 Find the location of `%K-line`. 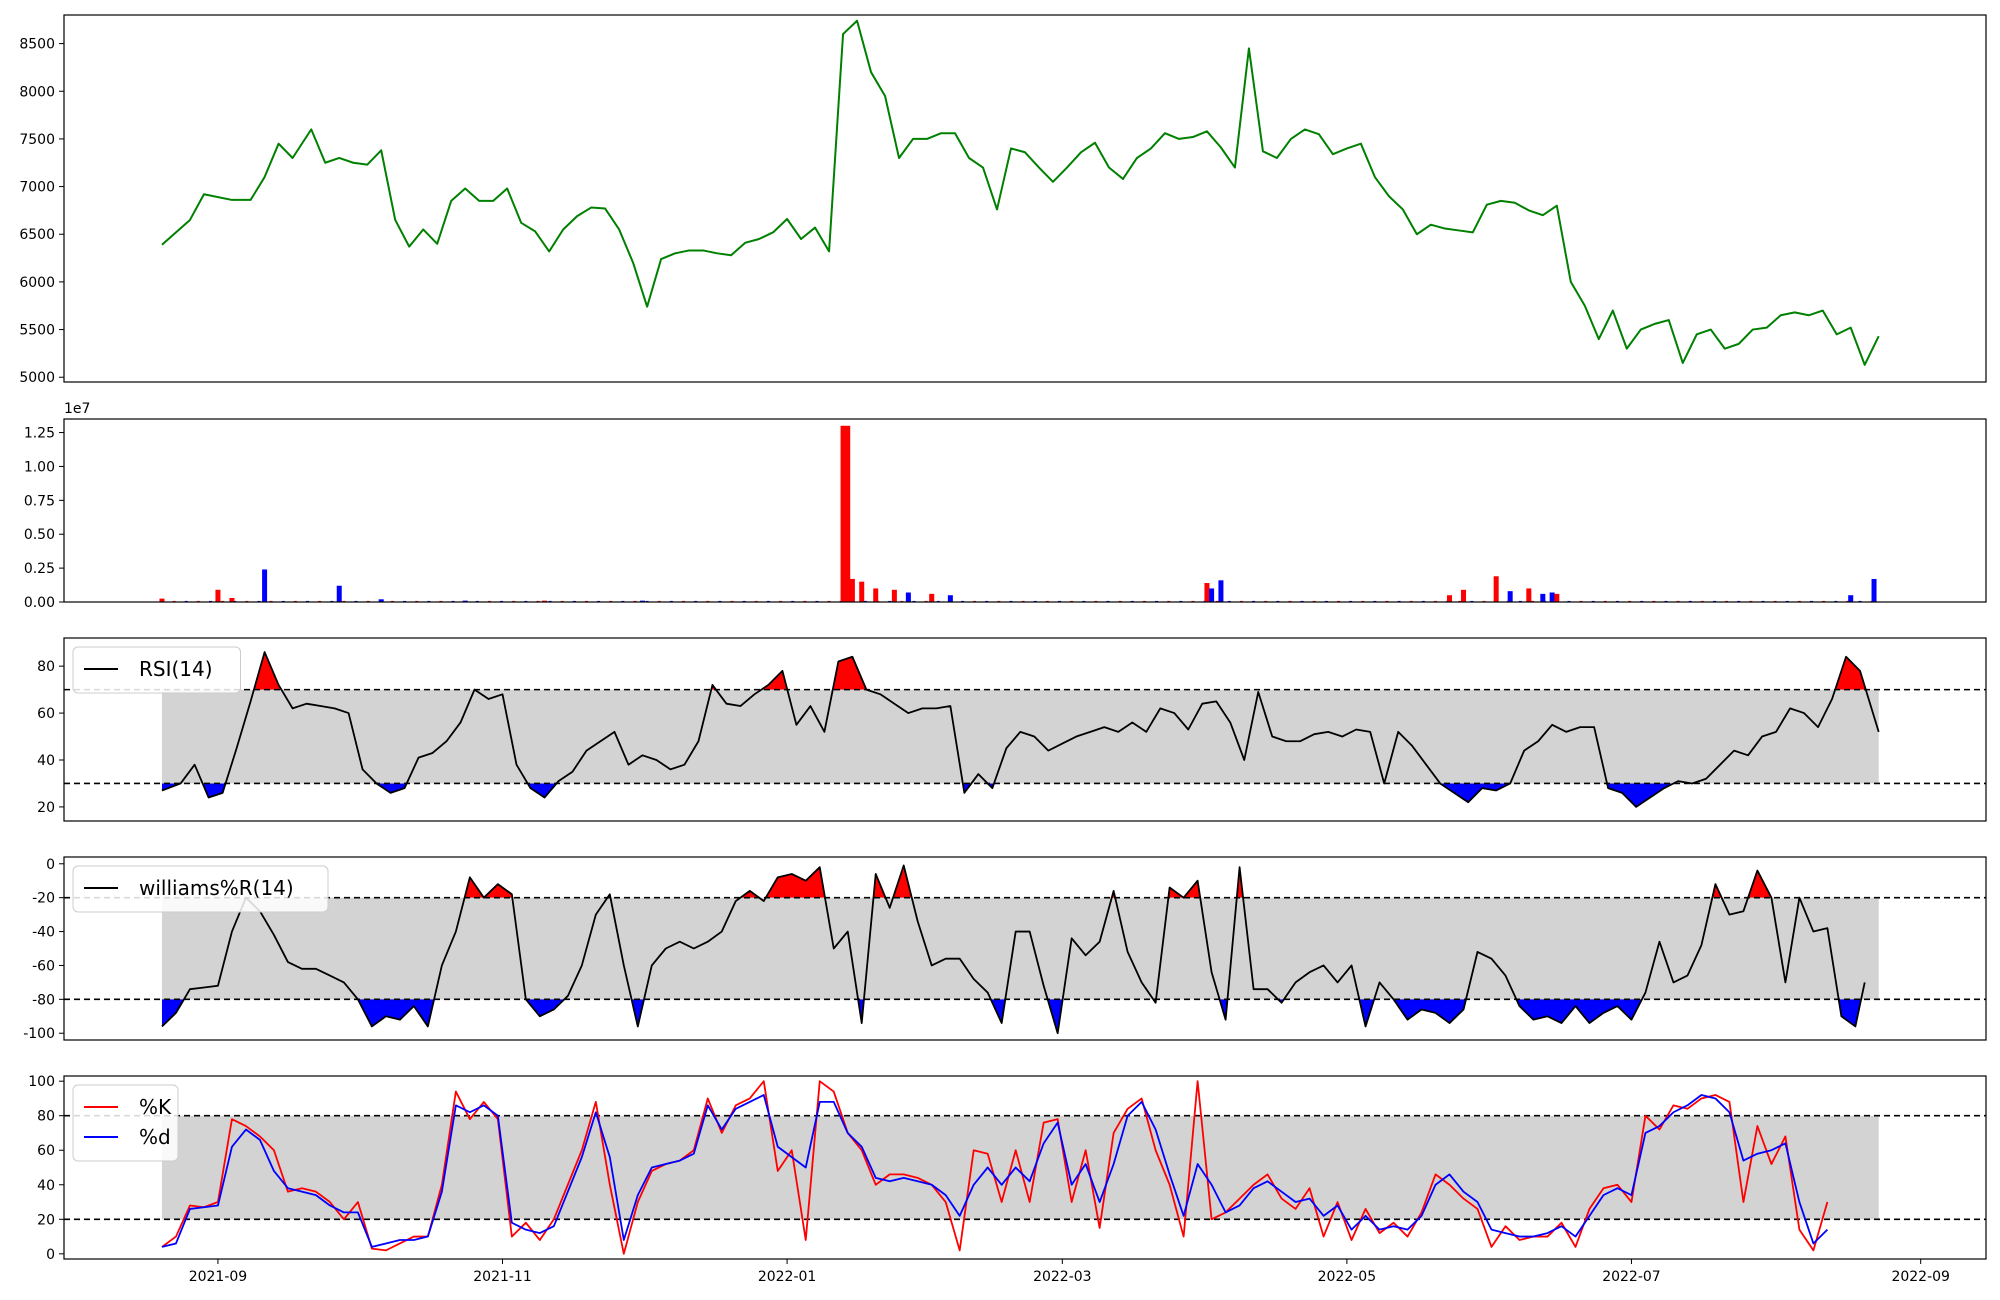

%K-line is located at coordinates (995, 1167).